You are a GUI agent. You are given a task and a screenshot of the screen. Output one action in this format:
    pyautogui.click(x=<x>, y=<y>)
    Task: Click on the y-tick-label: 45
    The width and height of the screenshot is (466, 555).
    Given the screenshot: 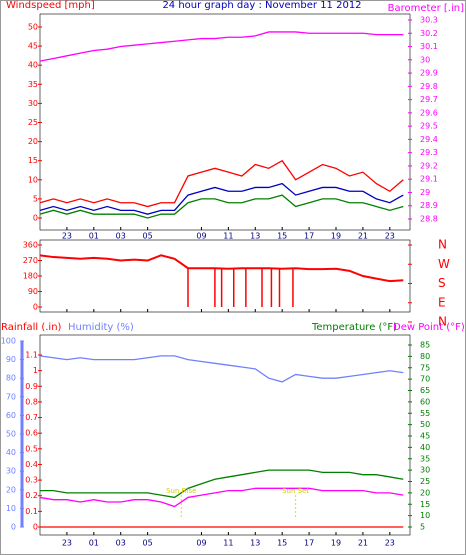 What is the action you would take?
    pyautogui.click(x=33, y=46)
    